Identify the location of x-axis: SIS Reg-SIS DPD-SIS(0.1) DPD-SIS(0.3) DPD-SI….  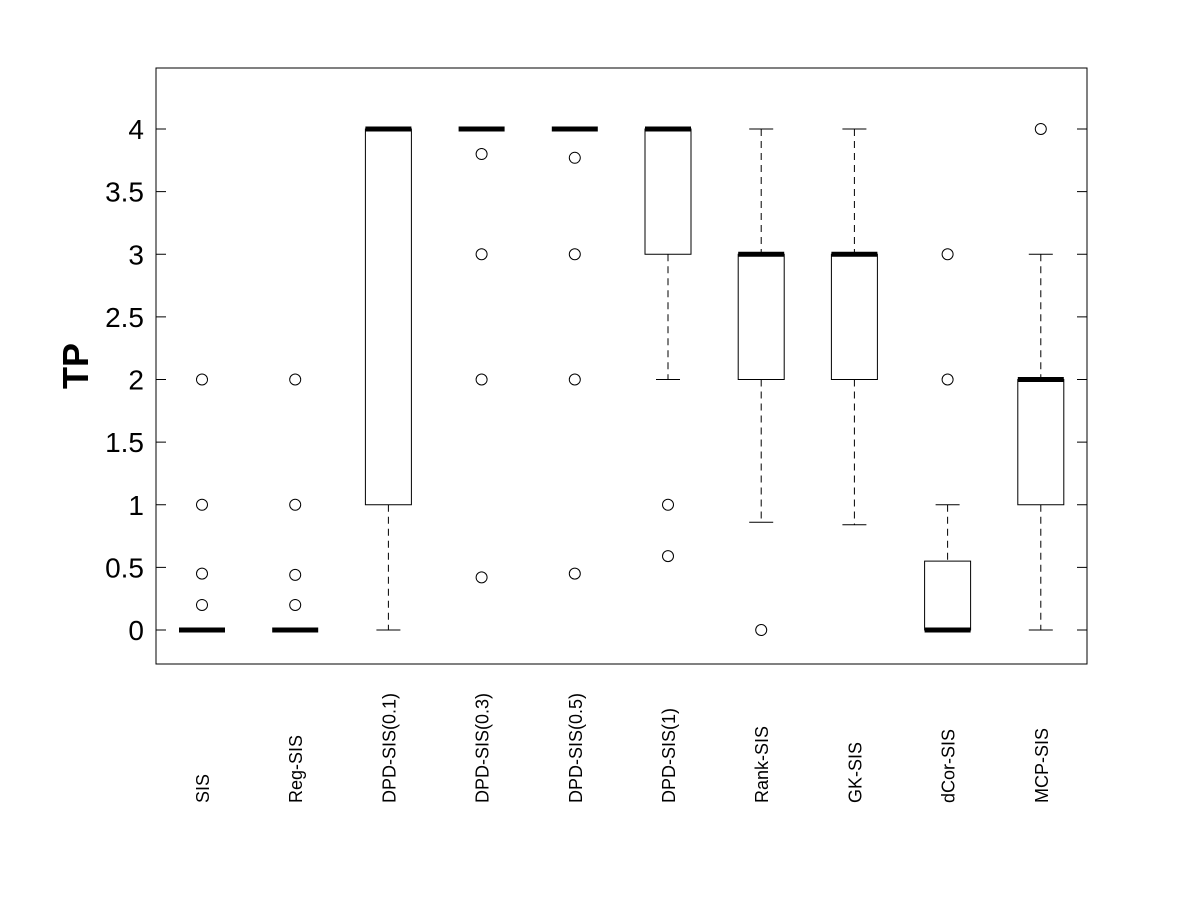
(622, 748).